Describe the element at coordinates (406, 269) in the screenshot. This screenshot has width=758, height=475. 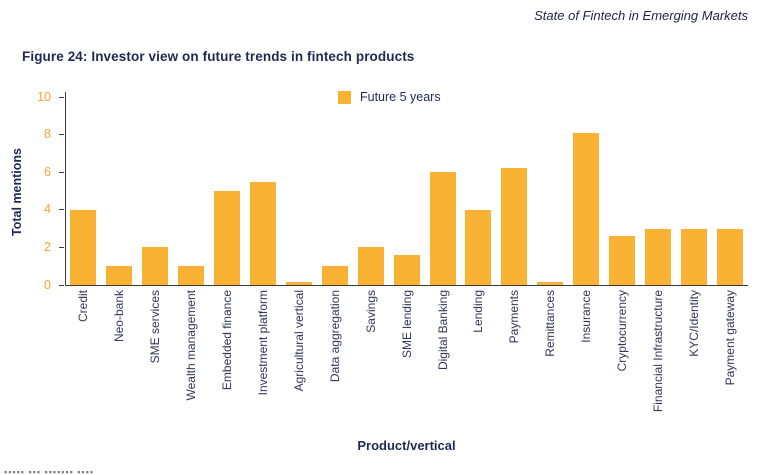
I see `bar-sme-lending` at that location.